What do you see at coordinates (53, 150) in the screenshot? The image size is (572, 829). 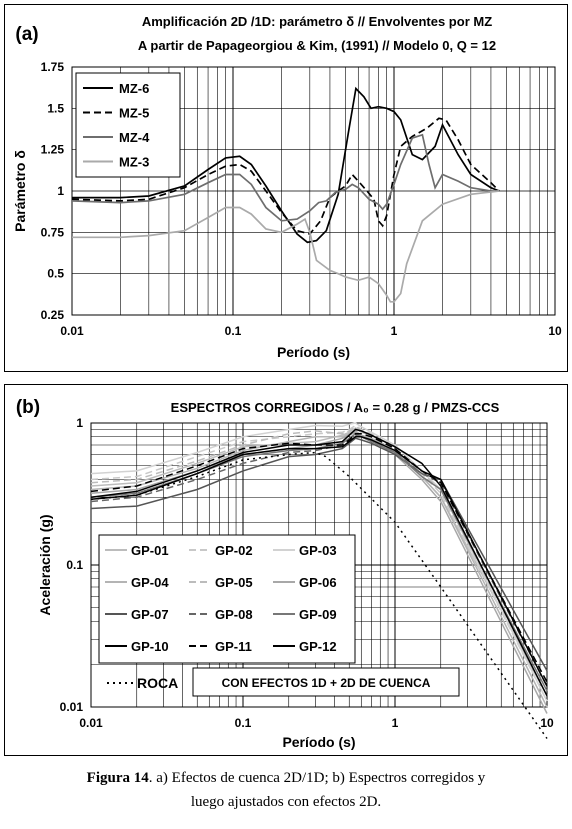 I see `chart-a-y-tick-label: 1.25` at bounding box center [53, 150].